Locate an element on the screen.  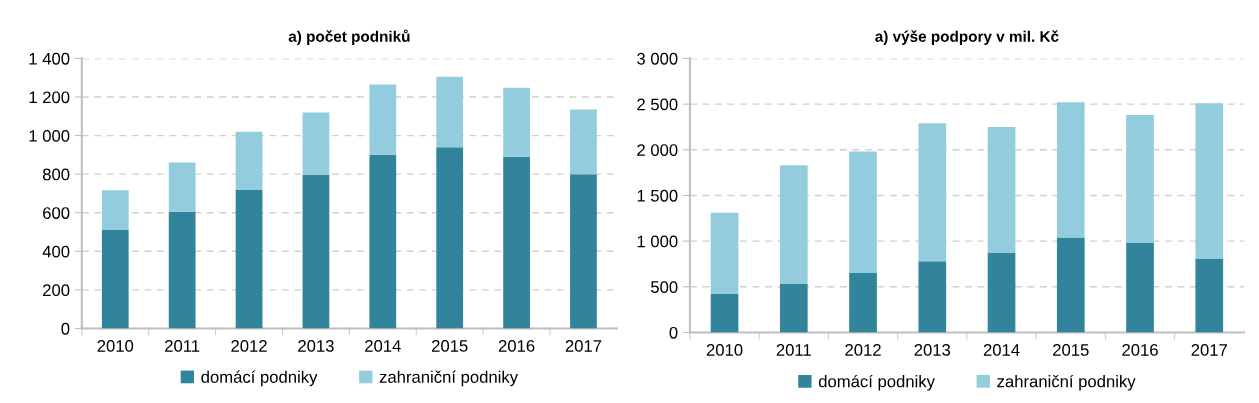
y-tick-label: 3 000 is located at coordinates (657, 58).